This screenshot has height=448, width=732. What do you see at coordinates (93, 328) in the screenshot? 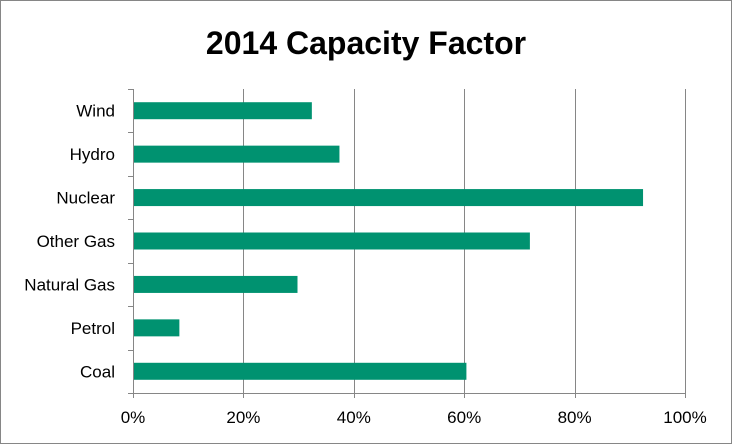
I see `category-label: Petrol` at bounding box center [93, 328].